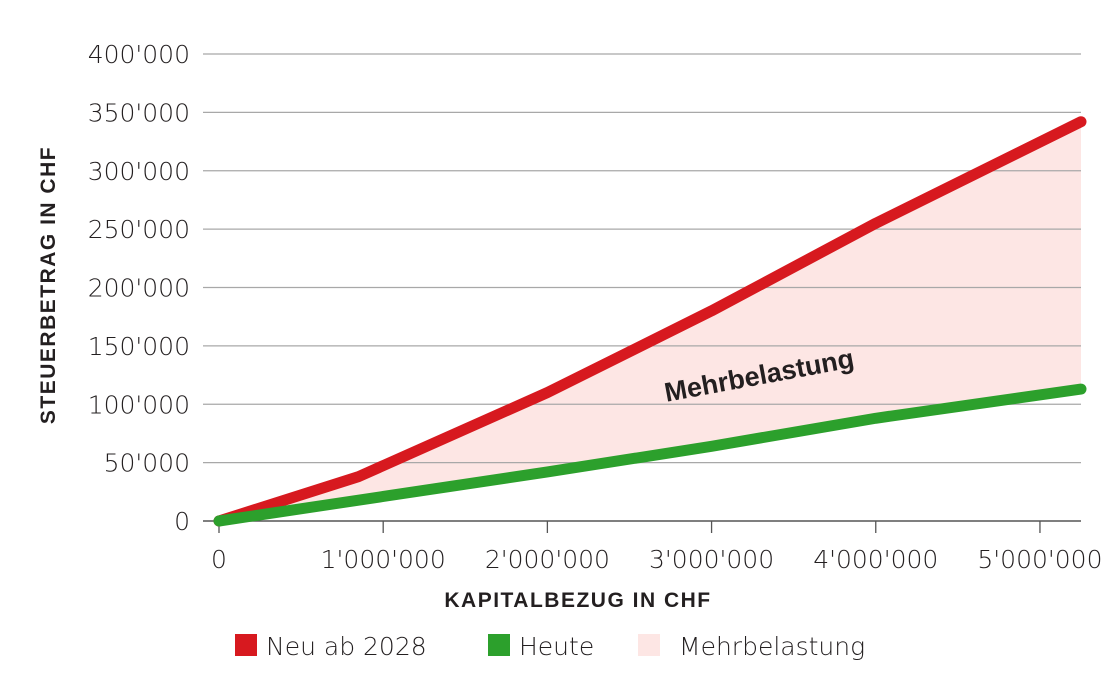  I want to click on legend: Neu ab 2028 Heute Mehrbelastung, so click(550, 646).